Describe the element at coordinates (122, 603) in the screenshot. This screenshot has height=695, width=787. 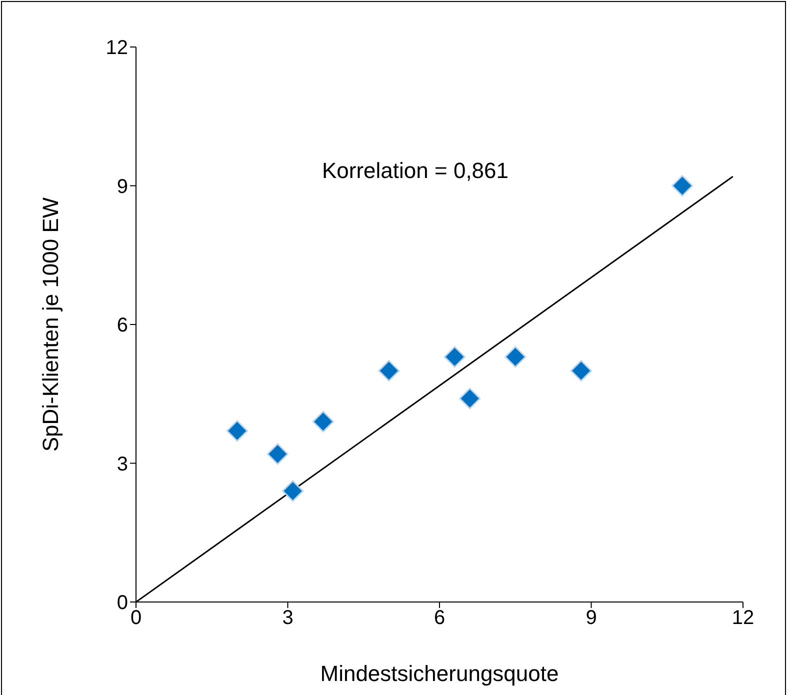
I see `y-tick-label: 0` at that location.